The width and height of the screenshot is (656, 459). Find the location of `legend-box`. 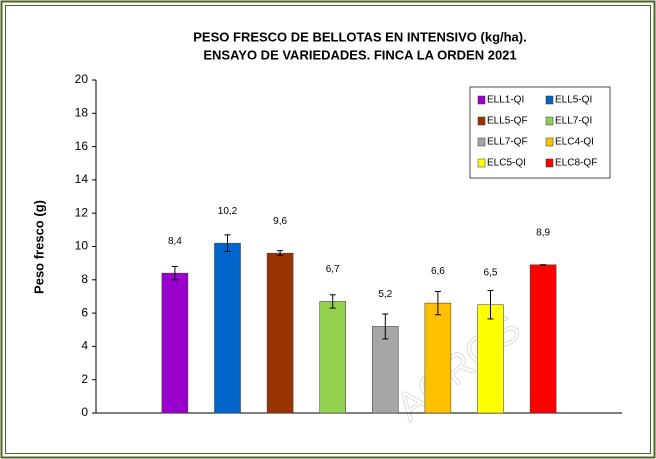

legend-box is located at coordinates (540, 132).